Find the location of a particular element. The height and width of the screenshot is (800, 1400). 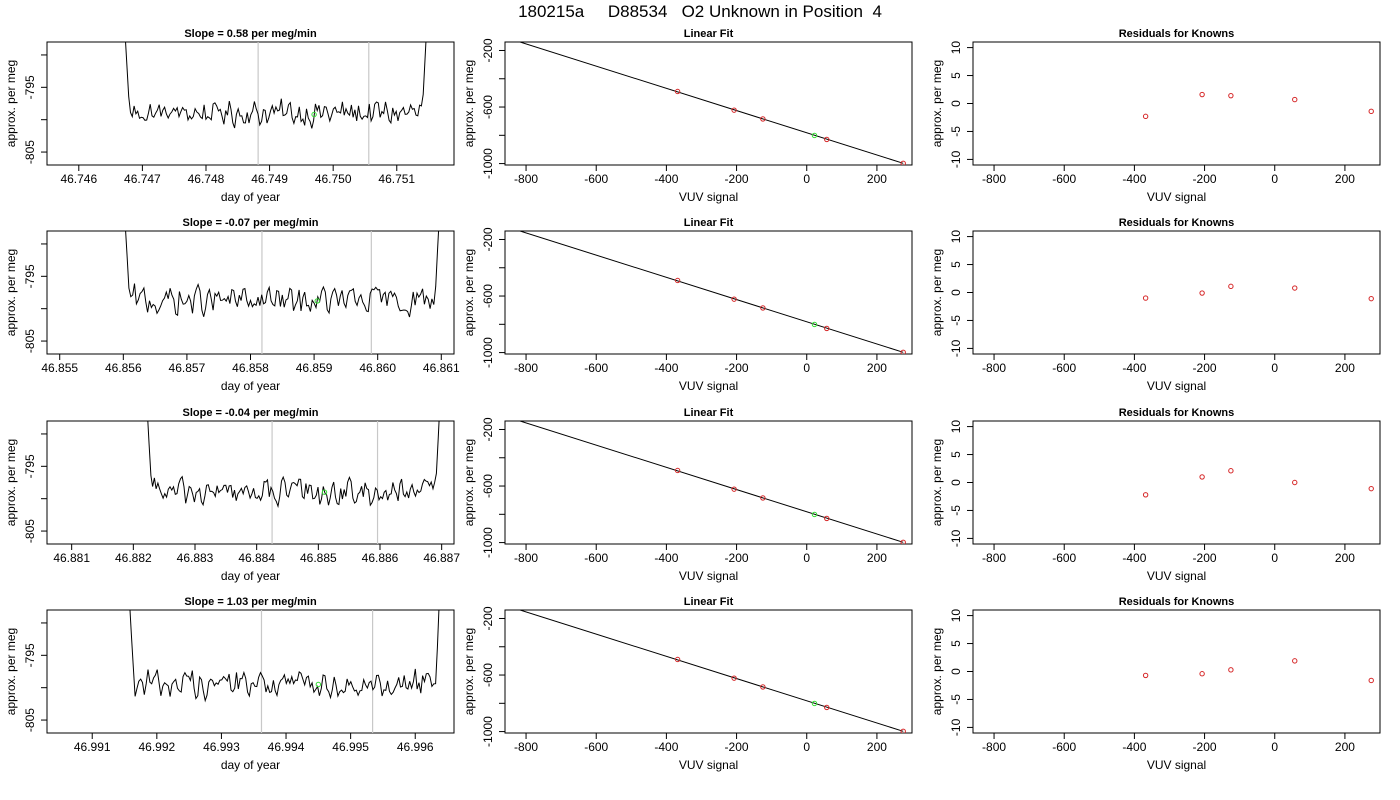

y-tick-label: -600 is located at coordinates (488, 296).